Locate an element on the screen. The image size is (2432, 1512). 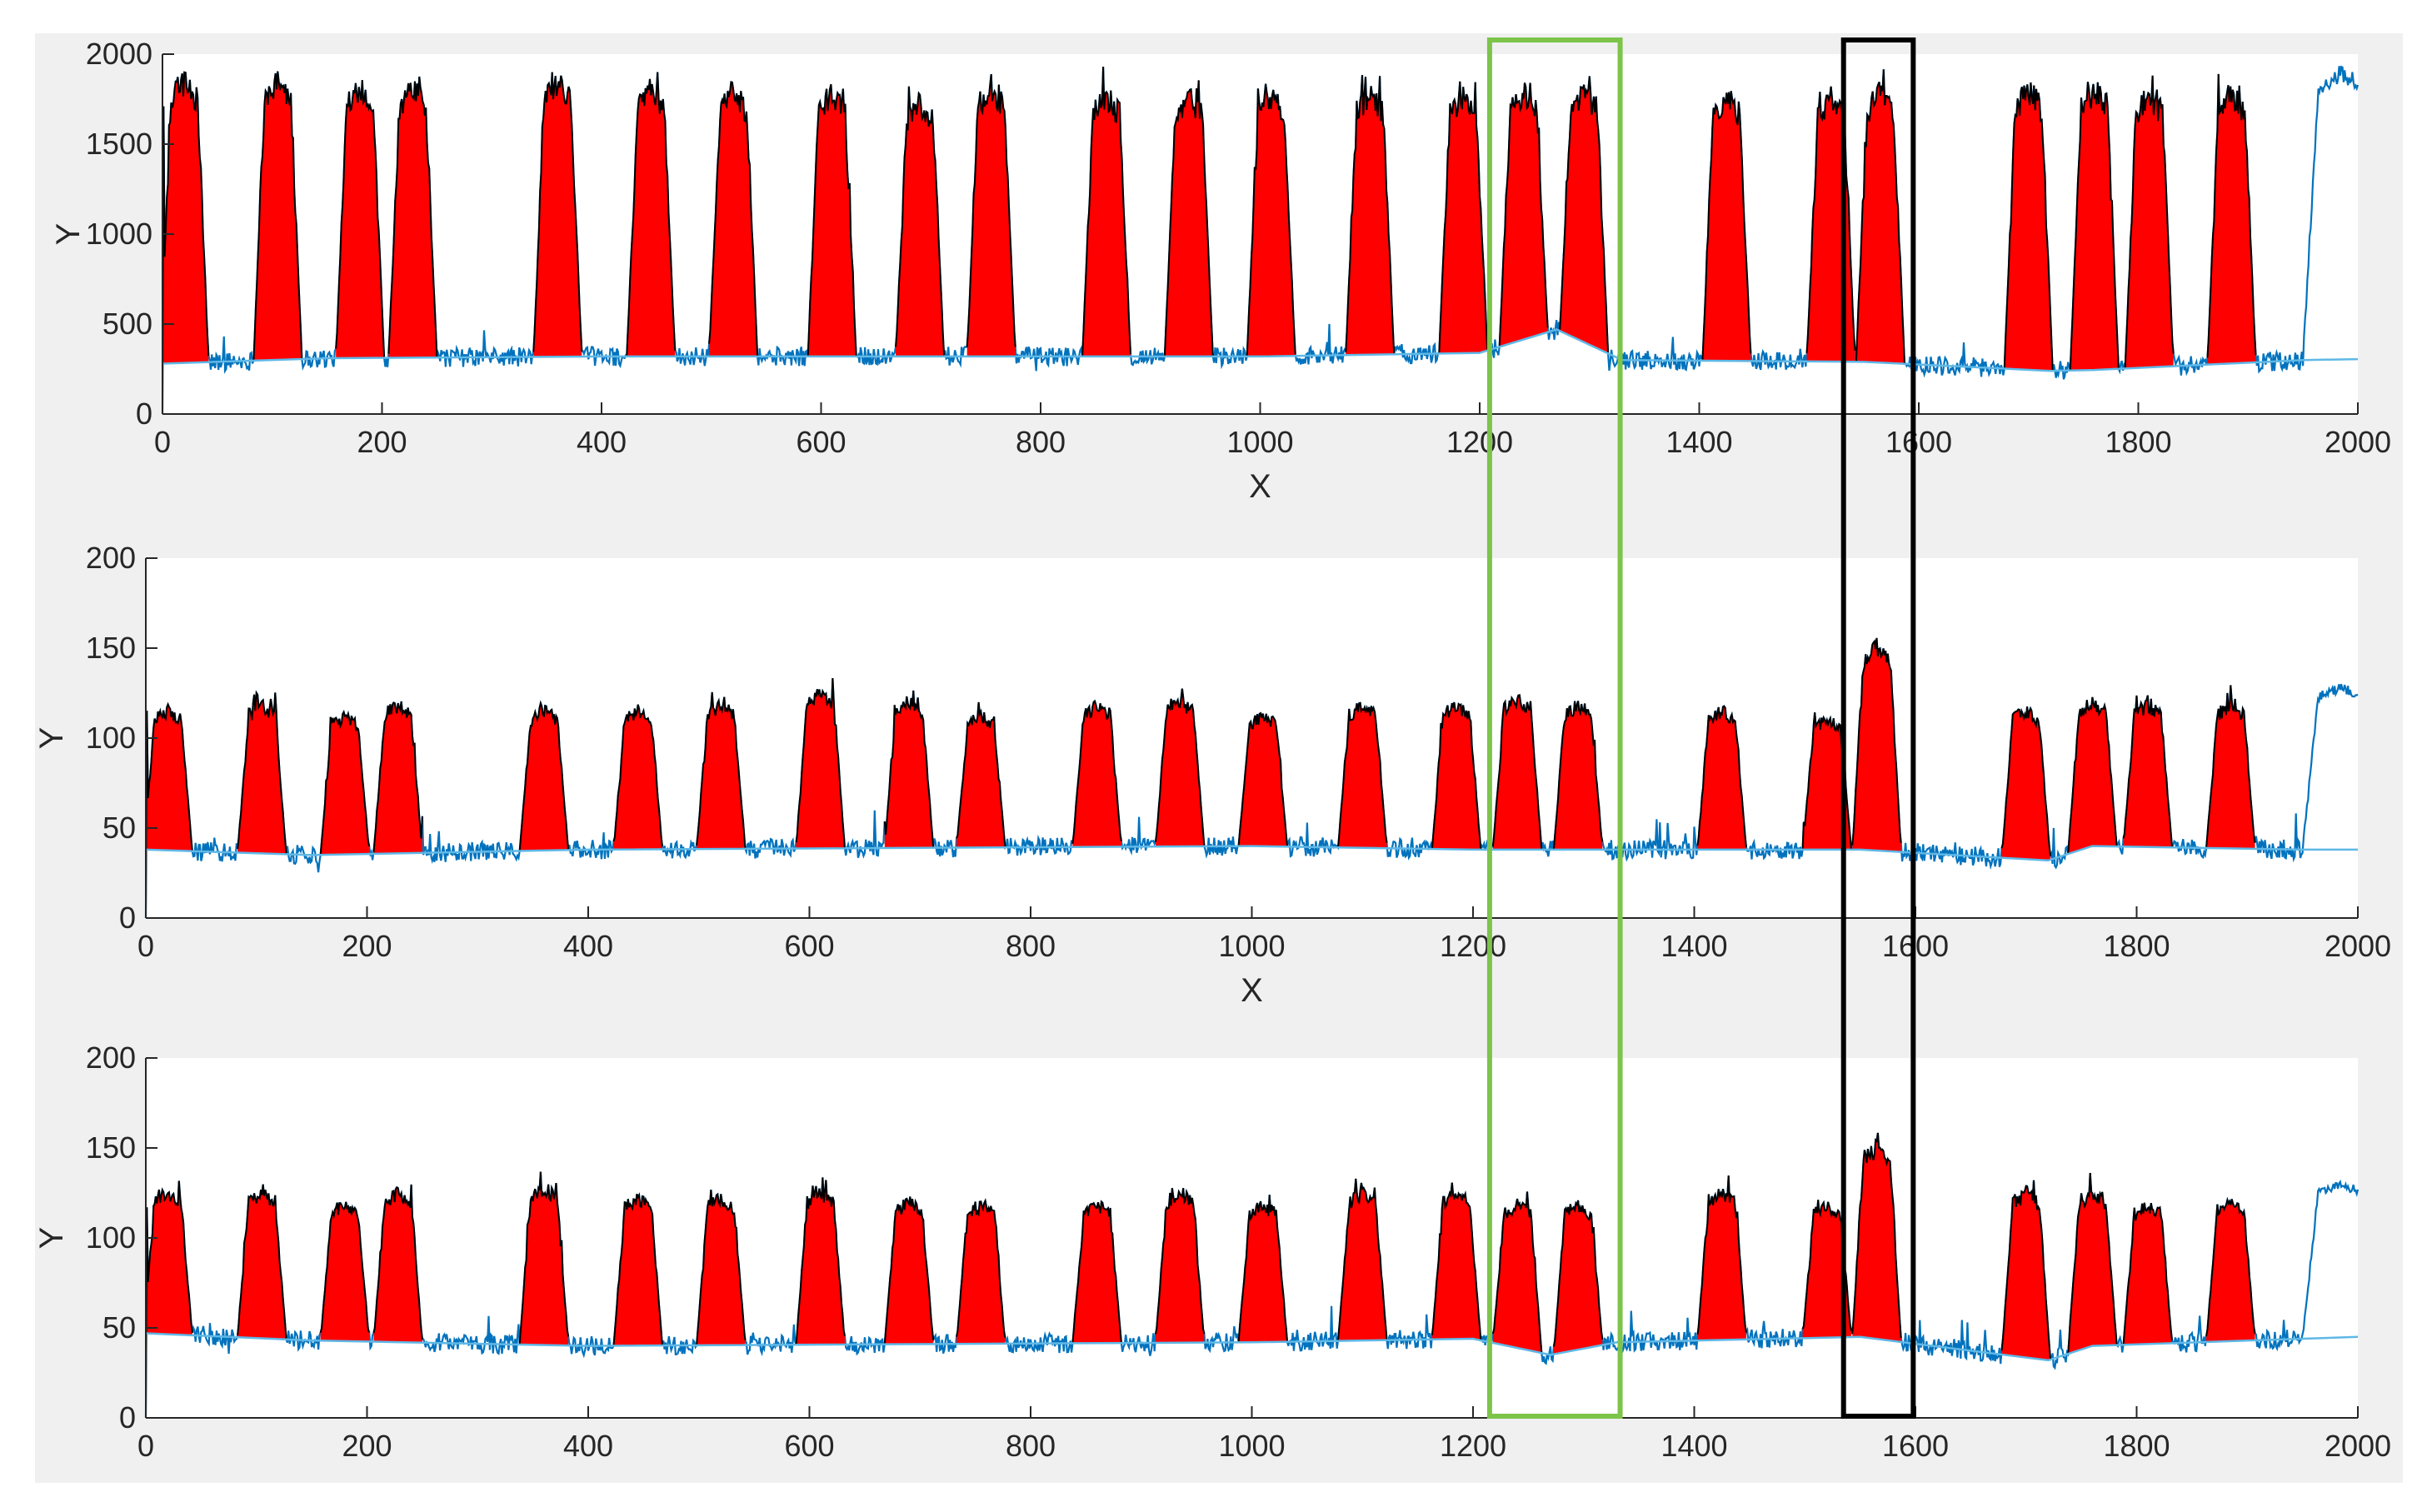
green-highlight-box is located at coordinates (1554, 728).